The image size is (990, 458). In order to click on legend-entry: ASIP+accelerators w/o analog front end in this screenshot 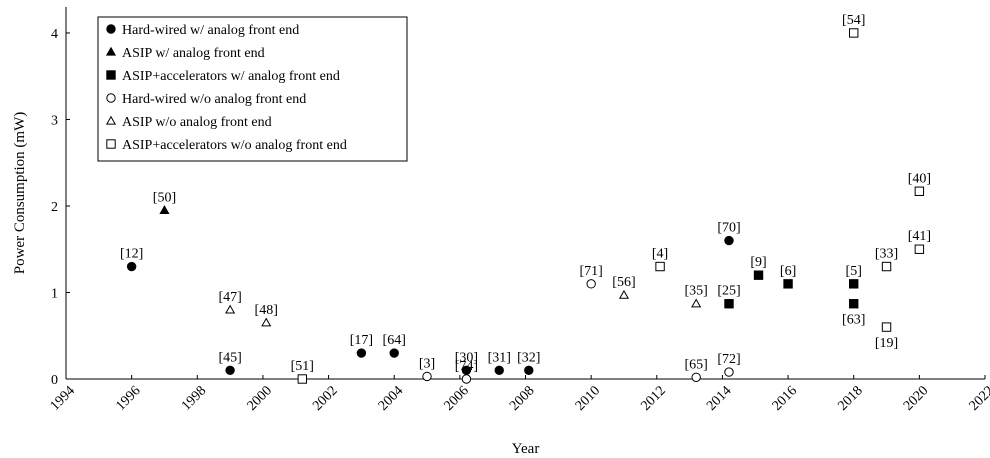, I will do `click(234, 145)`.